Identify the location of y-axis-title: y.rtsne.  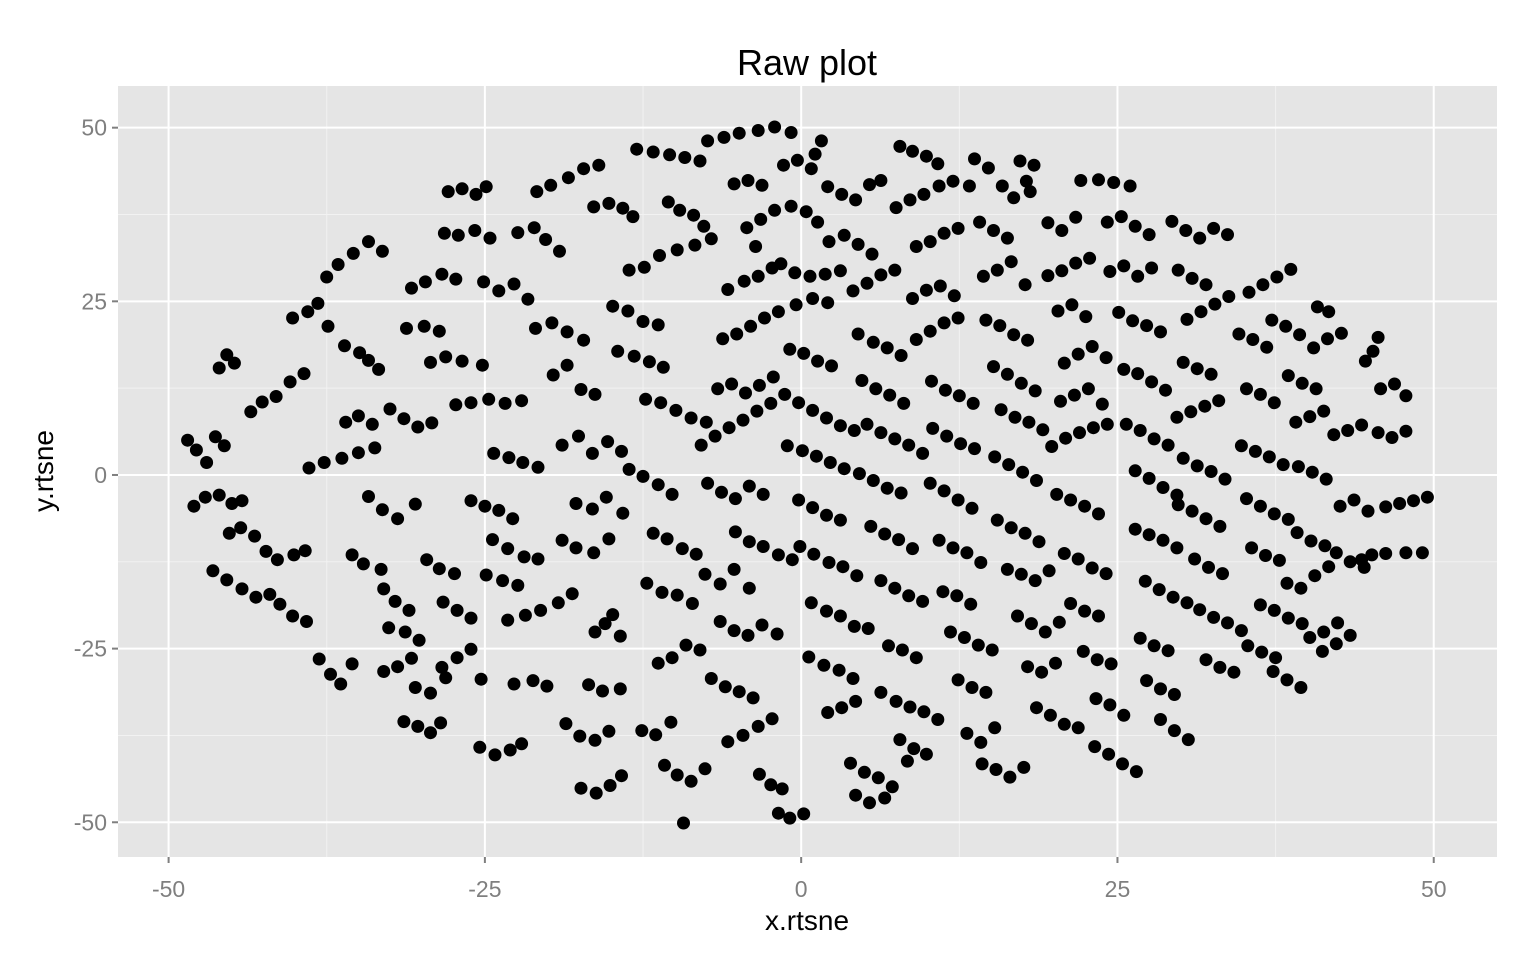
(43, 471).